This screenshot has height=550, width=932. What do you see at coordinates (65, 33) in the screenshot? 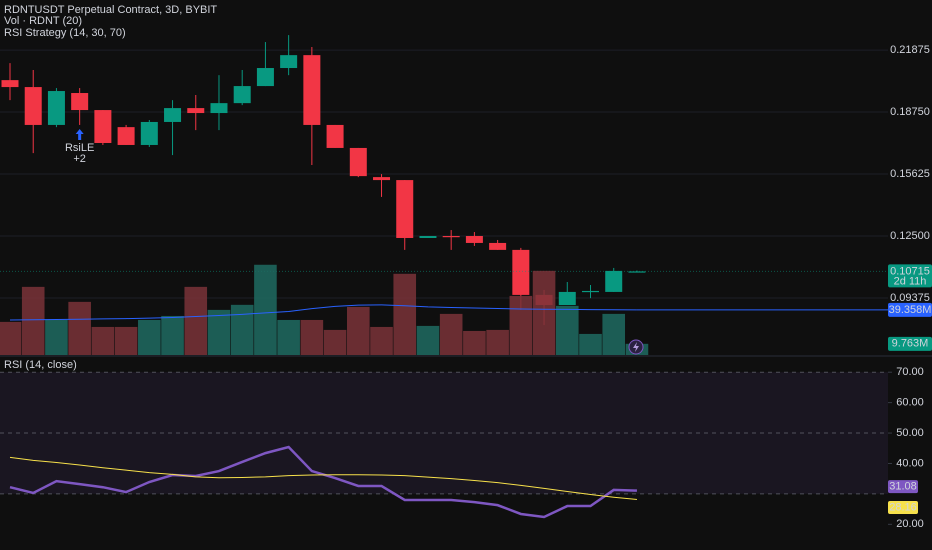
I see `strategy-title: RSI Strategy (14, 30, 70)` at bounding box center [65, 33].